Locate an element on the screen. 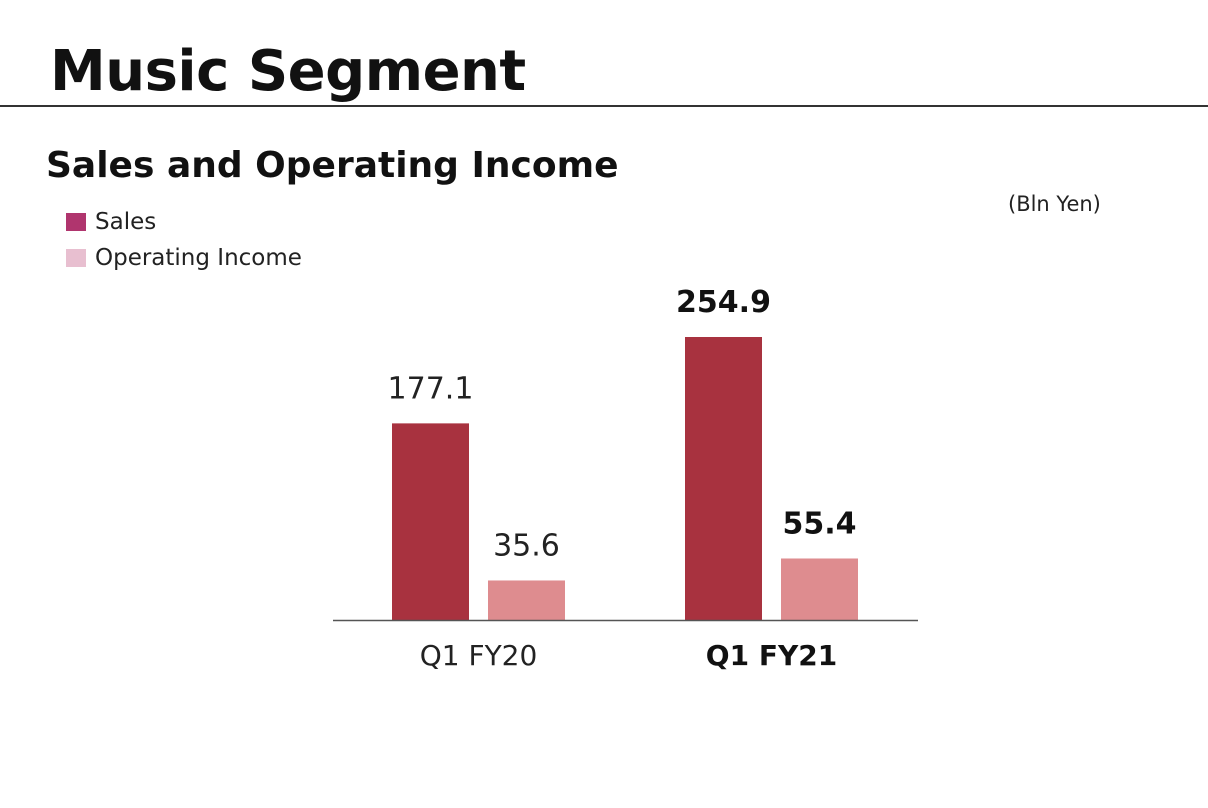  legend-swatch-sales is located at coordinates (76, 222).